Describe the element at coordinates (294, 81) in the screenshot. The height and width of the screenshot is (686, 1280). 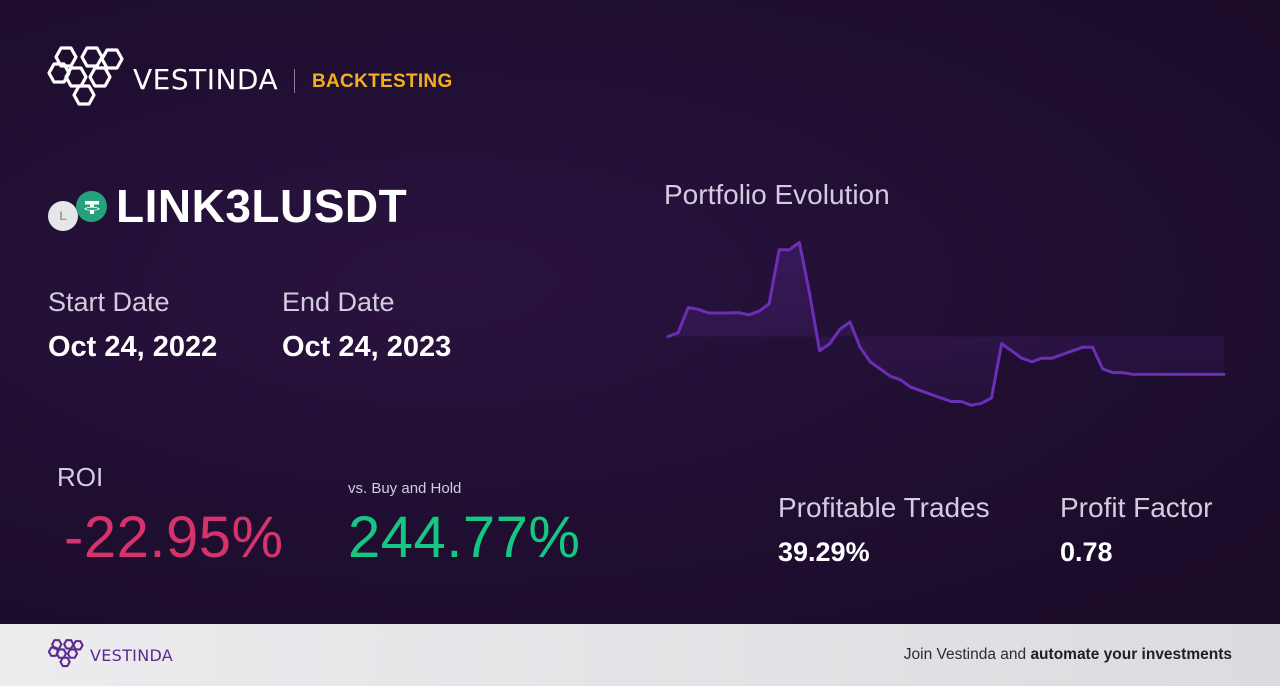
I see `brand-divider` at that location.